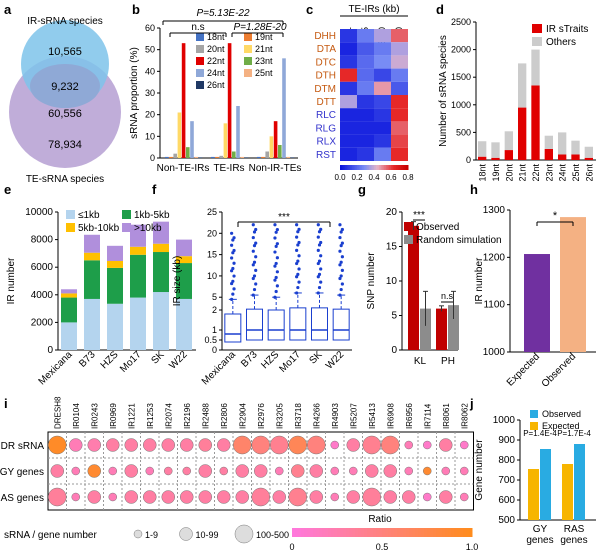  I want to click on g-ytick: 10, so click(392, 281).